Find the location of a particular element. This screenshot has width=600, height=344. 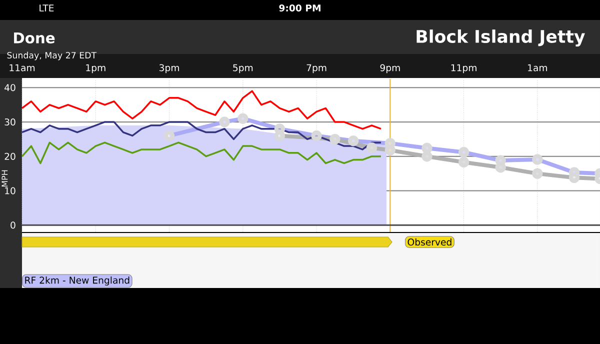

y-axis-title: MPH is located at coordinates (5, 178).